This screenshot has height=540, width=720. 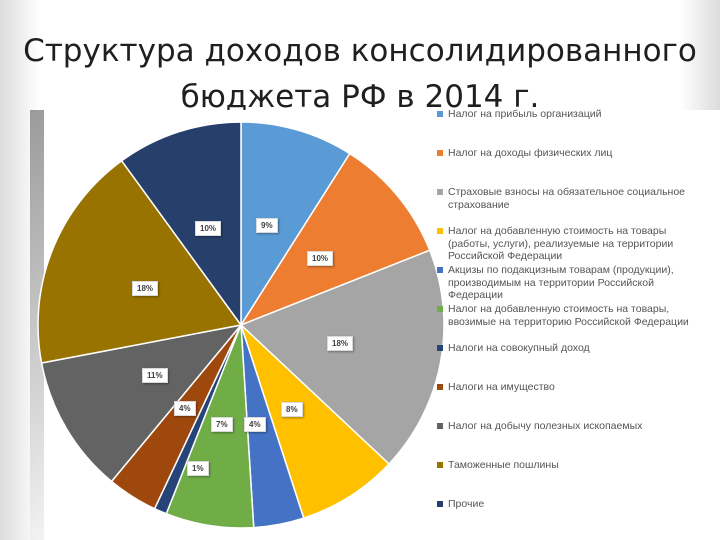 I want to click on title-line-1: Структура доходов консолидированного, so click(x=360, y=51).